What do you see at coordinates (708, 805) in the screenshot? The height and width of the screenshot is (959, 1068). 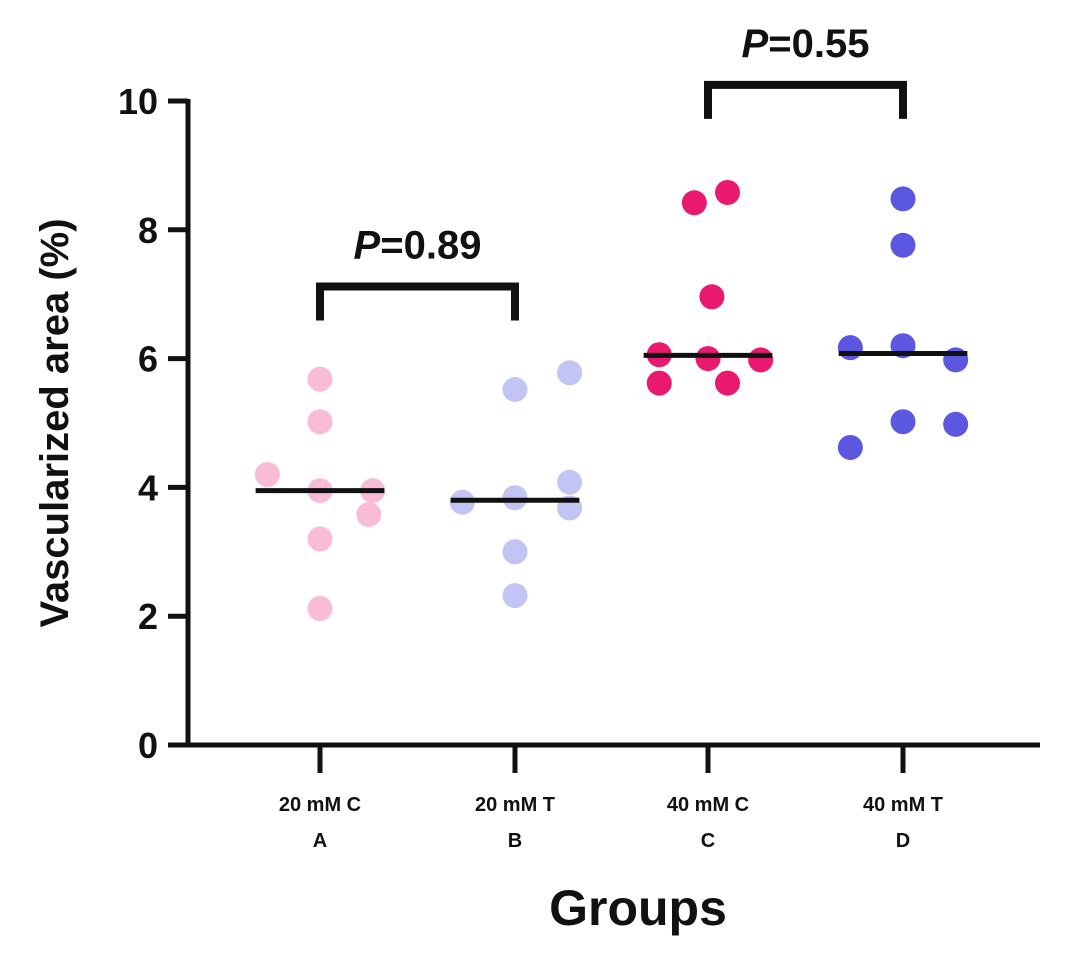 I see `x-tick-label: 40 mM C` at bounding box center [708, 805].